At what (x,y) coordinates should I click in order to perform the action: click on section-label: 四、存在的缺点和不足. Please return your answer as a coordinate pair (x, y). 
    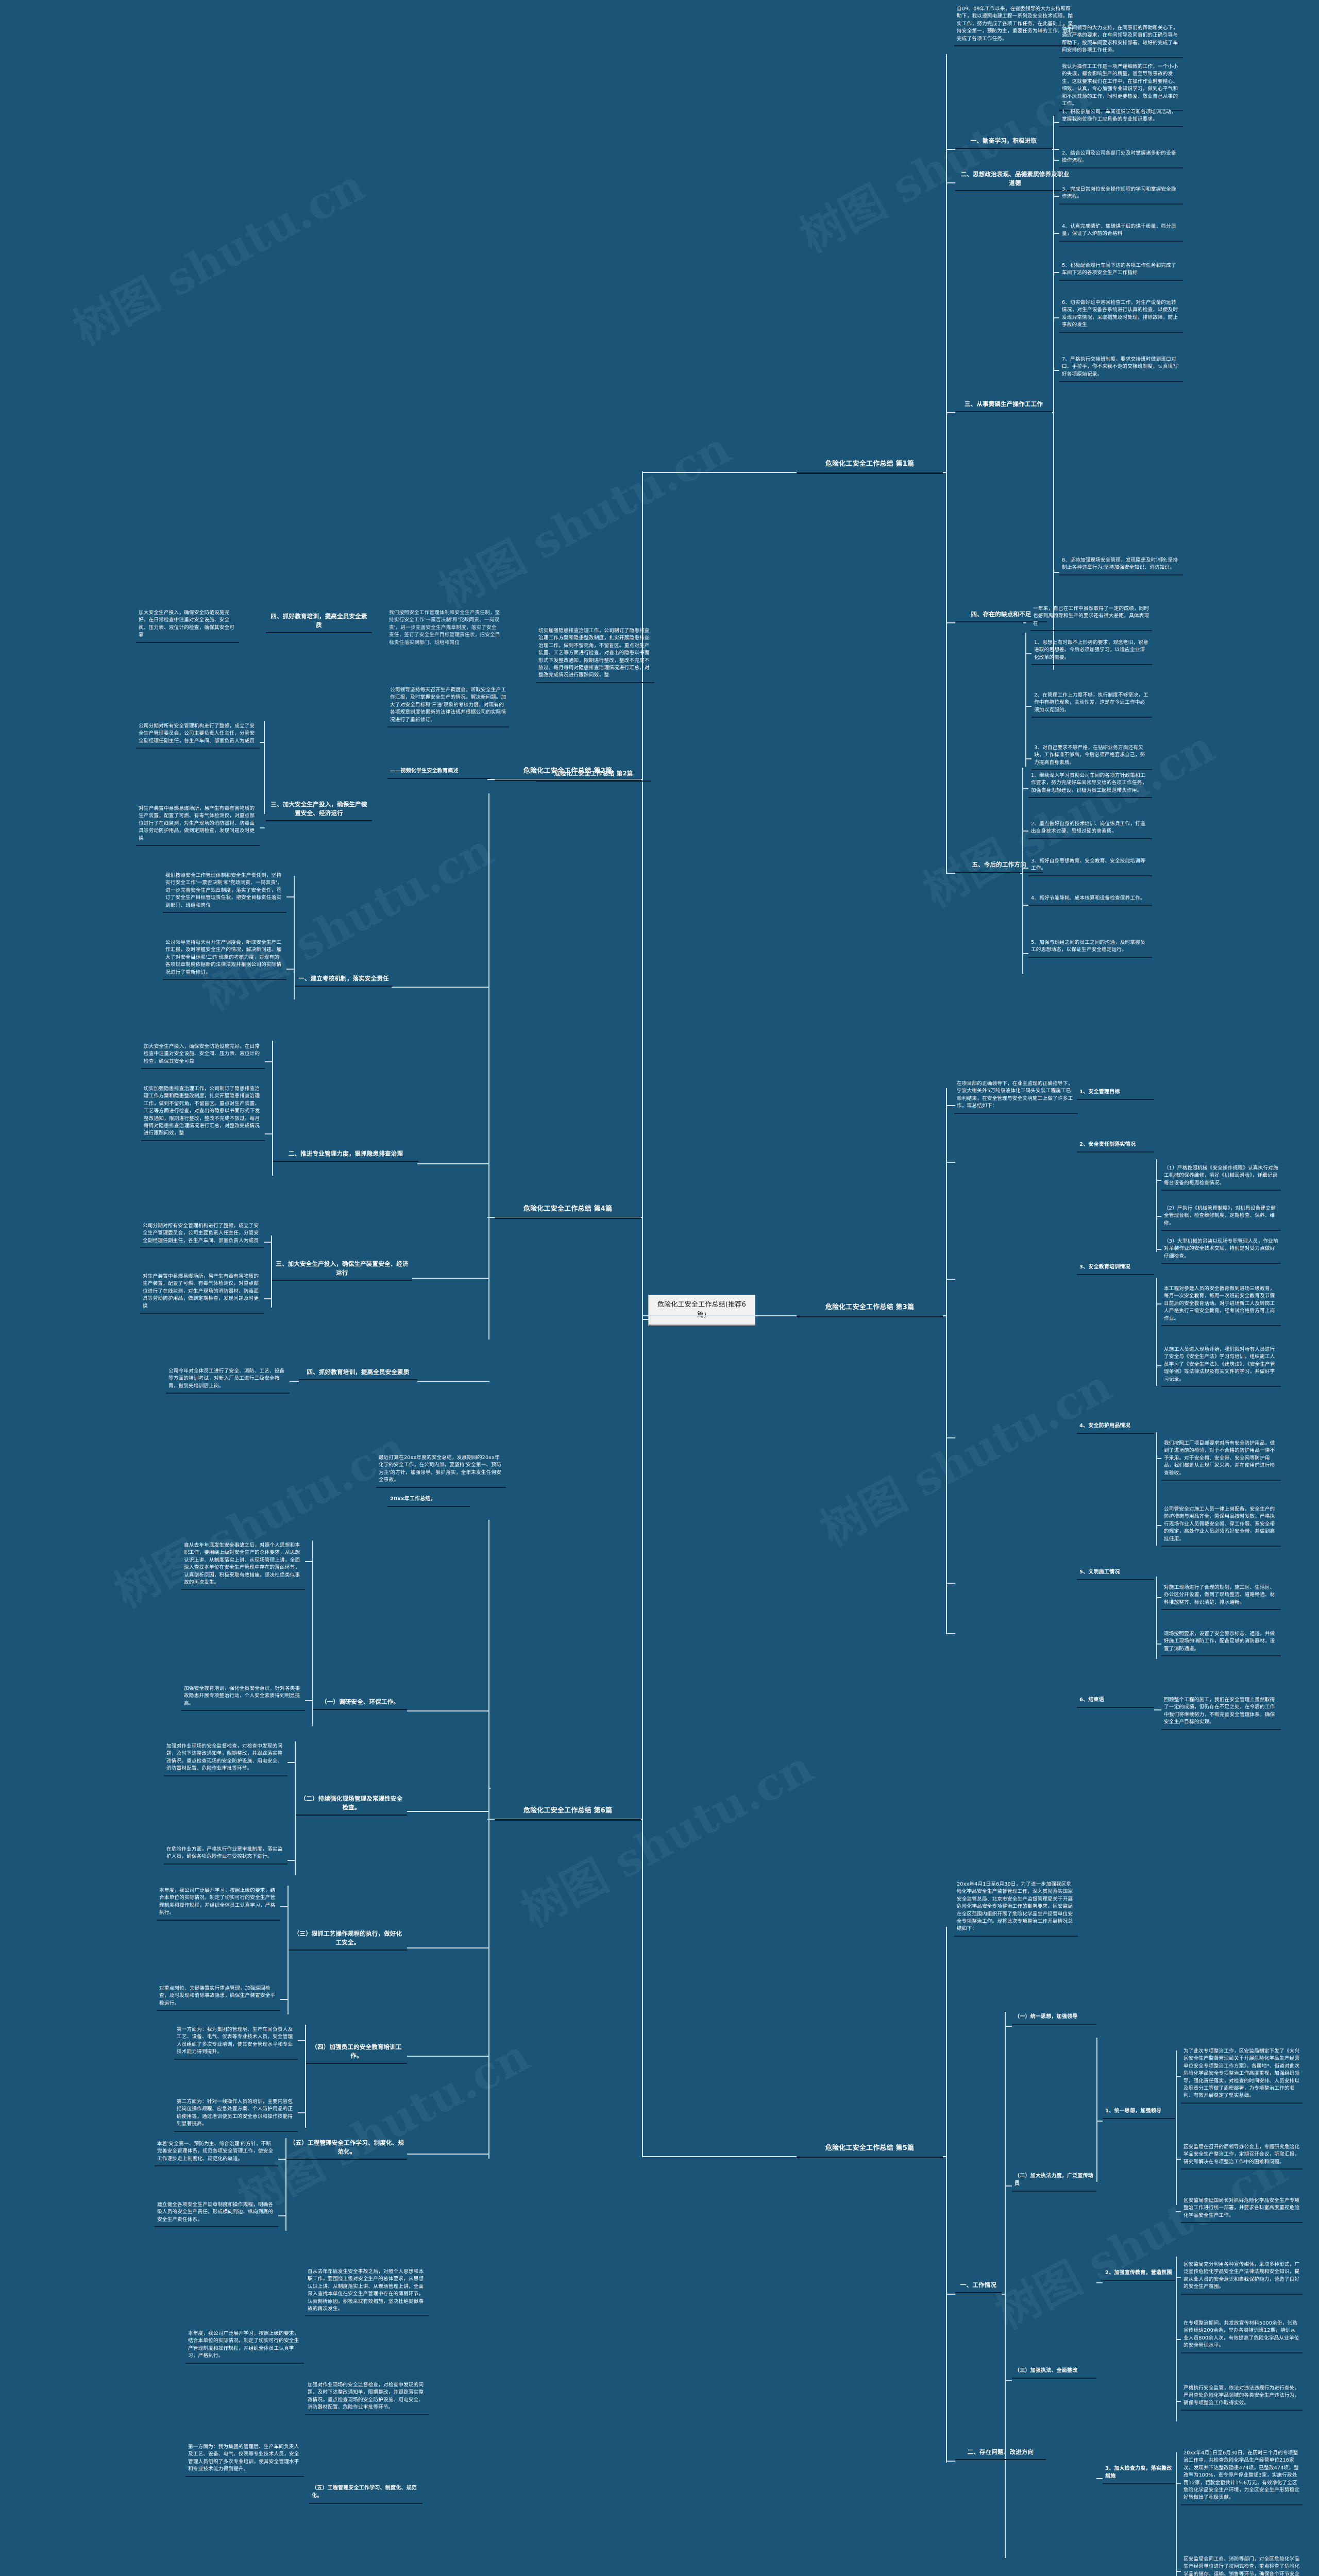
    Looking at the image, I should click on (1001, 615).